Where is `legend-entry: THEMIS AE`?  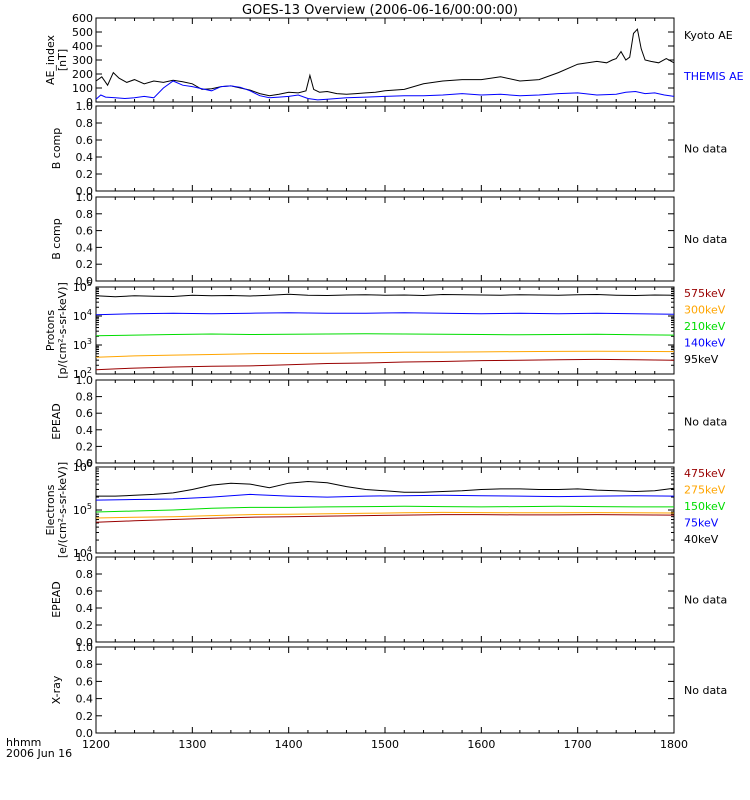 legend-entry: THEMIS AE is located at coordinates (713, 76).